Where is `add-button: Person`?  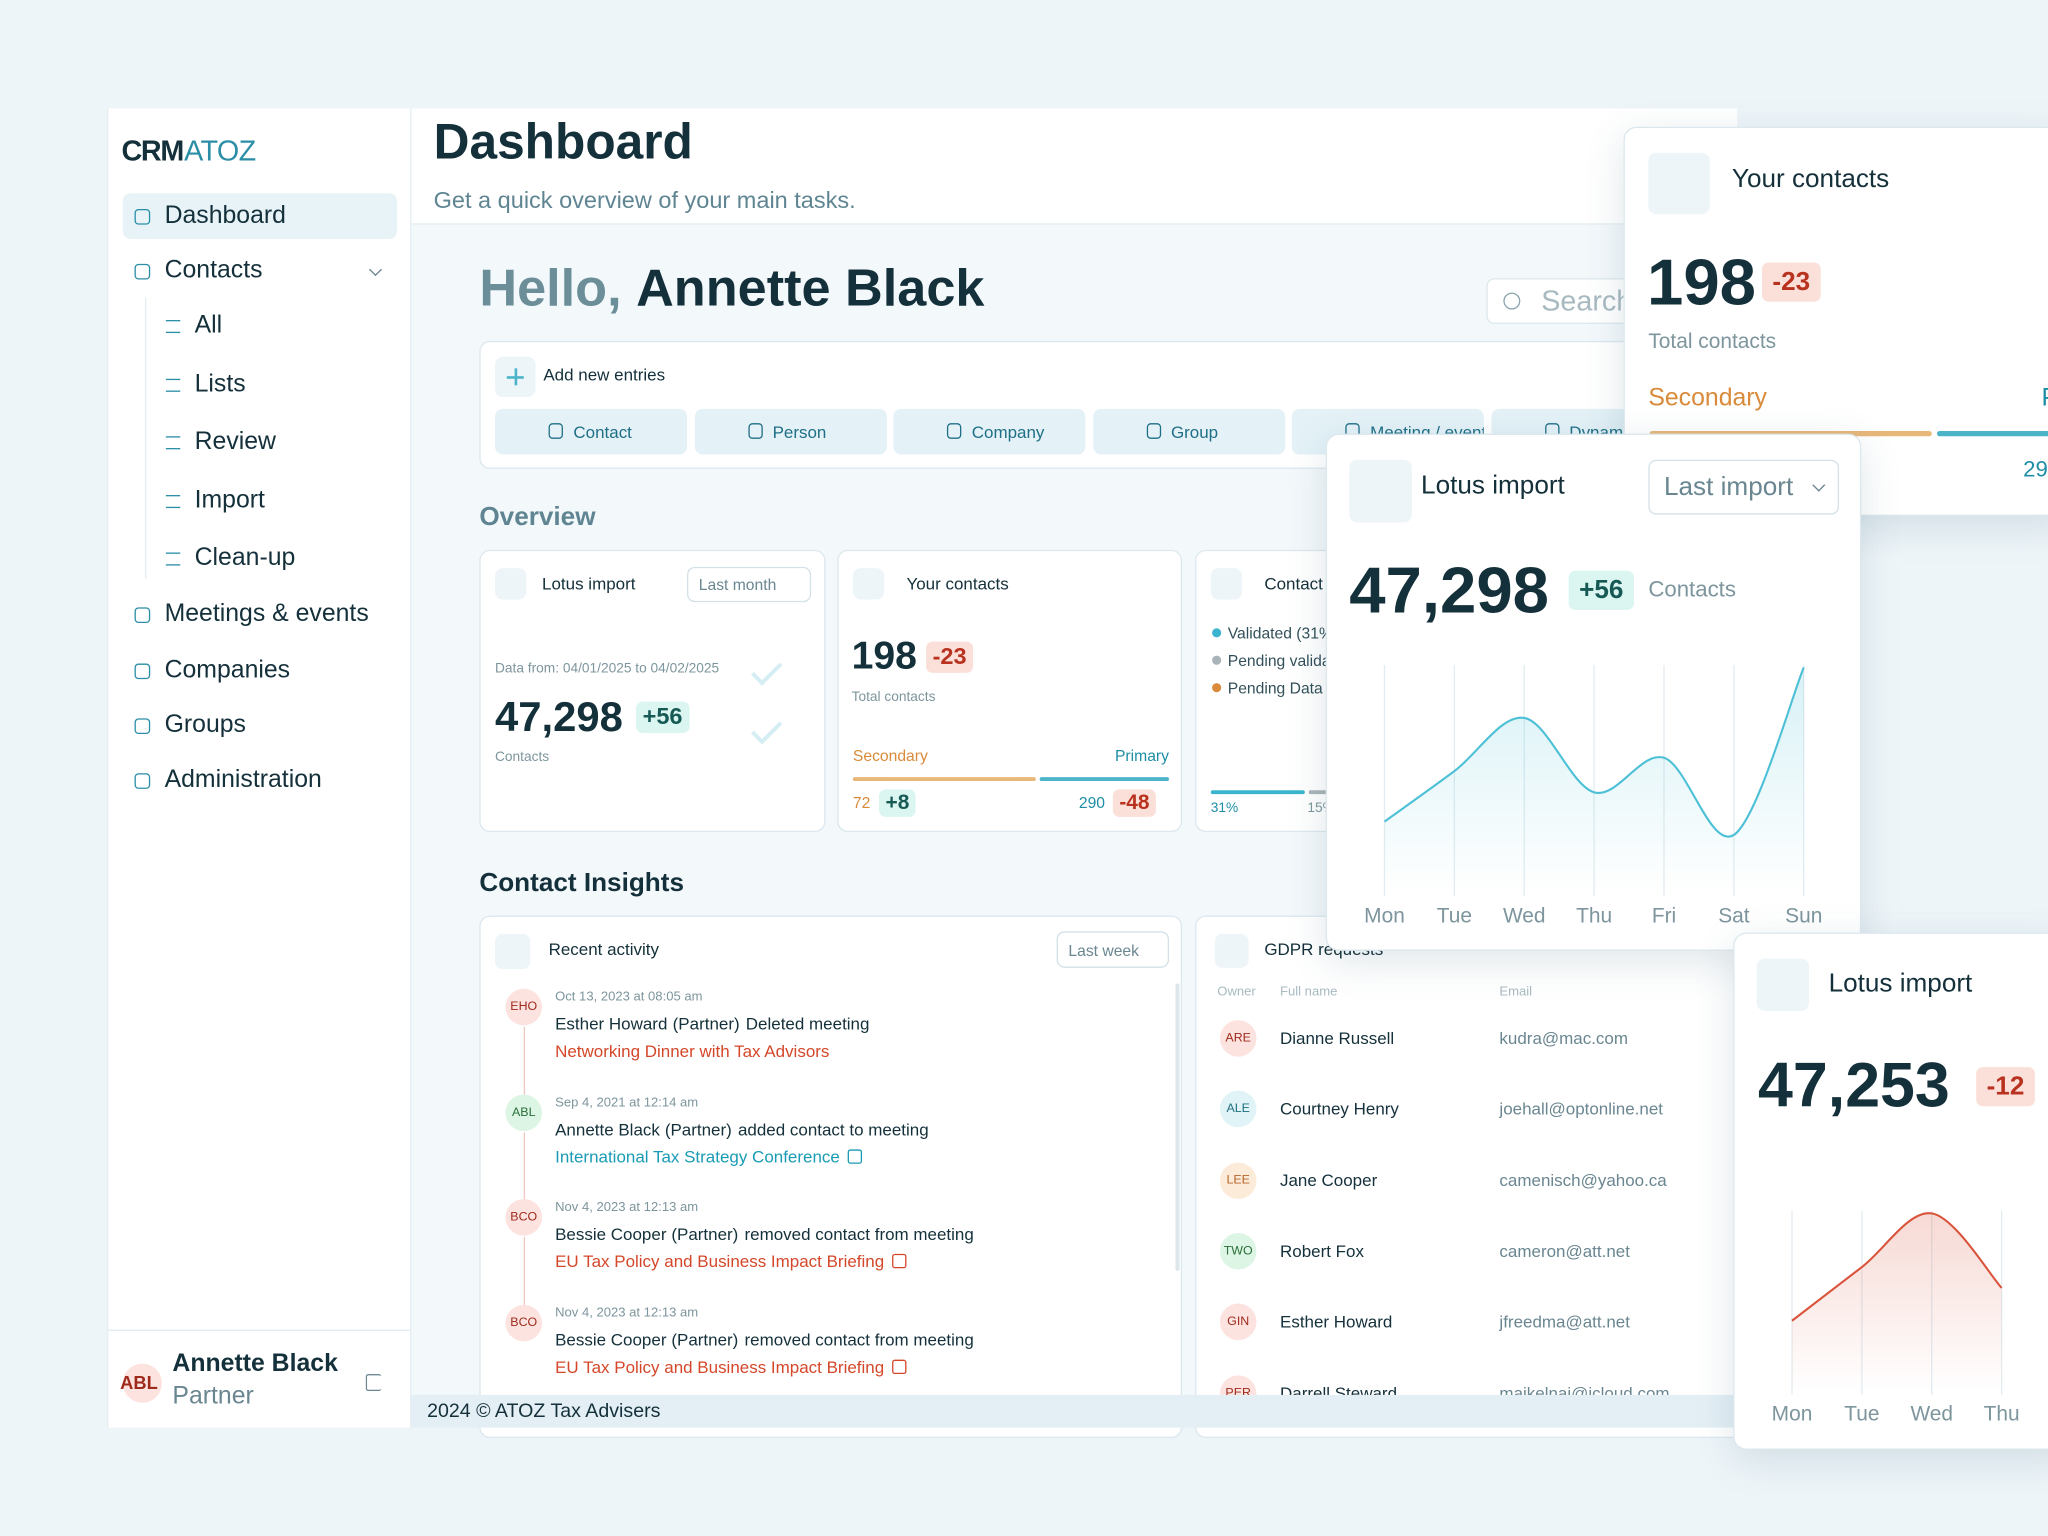
add-button: Person is located at coordinates (790, 431).